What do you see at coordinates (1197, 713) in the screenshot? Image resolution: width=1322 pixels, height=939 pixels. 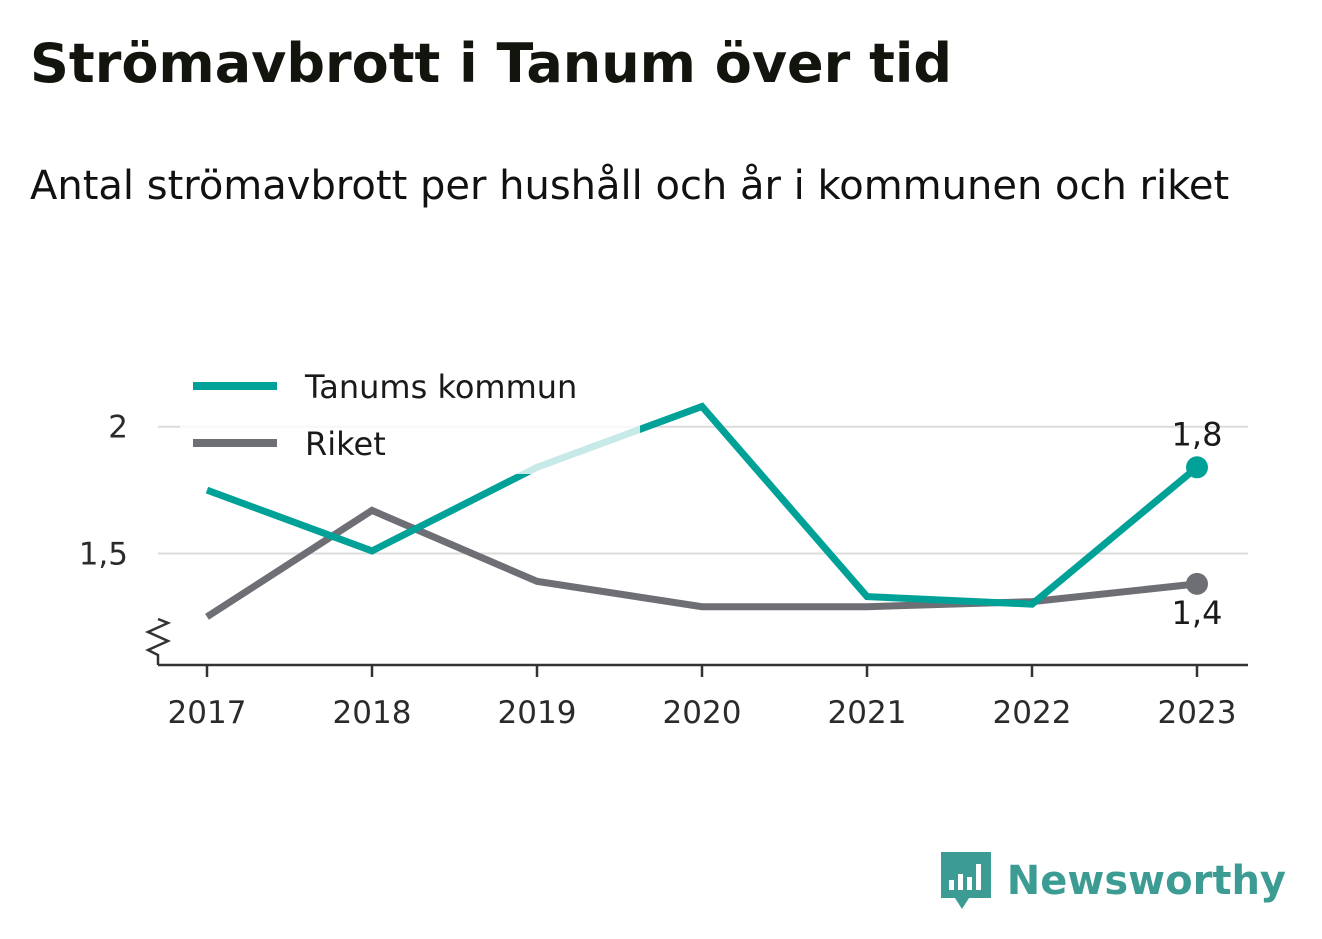 I see `x-tick-label-6: 2023` at bounding box center [1197, 713].